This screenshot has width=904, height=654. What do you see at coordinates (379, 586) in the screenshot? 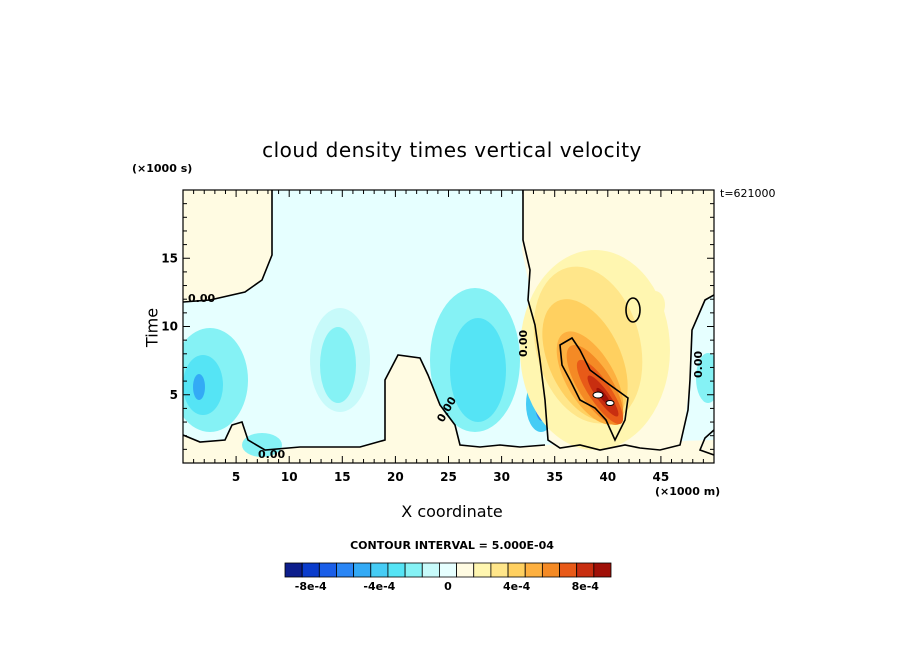
I see `colorbar-tick-label: -4e-4` at bounding box center [379, 586].